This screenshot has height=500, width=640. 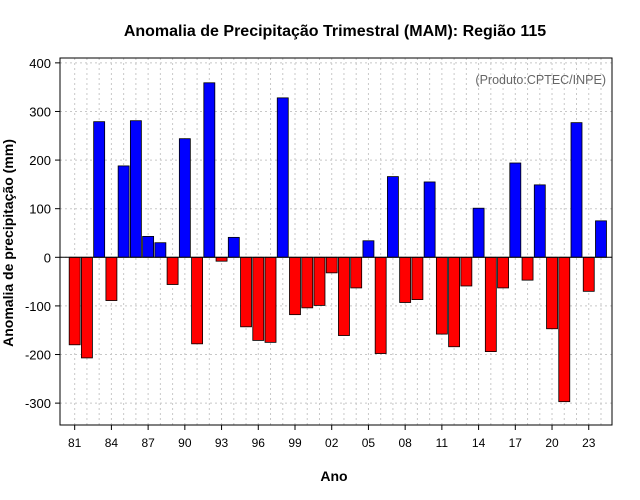 I want to click on bar-2006, so click(x=380, y=305).